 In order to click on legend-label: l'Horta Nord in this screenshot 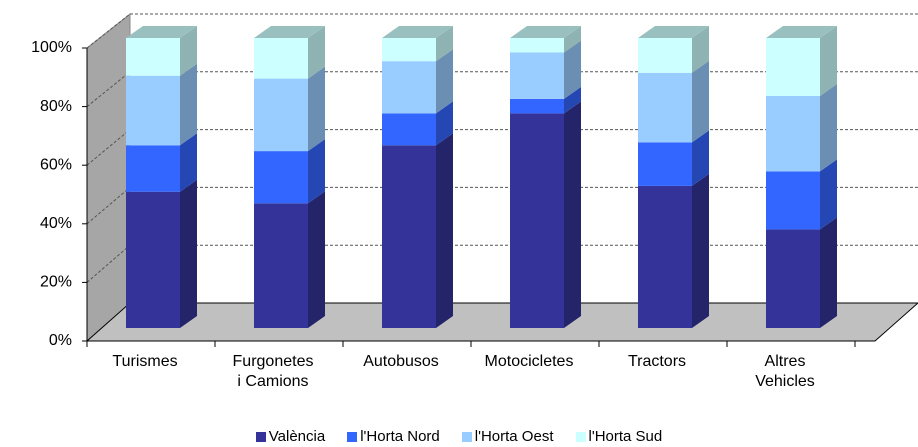, I will do `click(400, 436)`.